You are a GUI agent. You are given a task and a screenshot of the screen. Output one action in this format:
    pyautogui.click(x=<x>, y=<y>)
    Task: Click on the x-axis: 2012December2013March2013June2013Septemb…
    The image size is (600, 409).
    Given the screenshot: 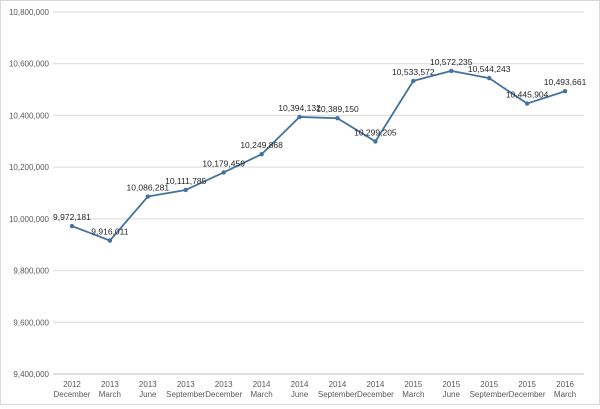 What is the action you would take?
    pyautogui.click(x=318, y=386)
    